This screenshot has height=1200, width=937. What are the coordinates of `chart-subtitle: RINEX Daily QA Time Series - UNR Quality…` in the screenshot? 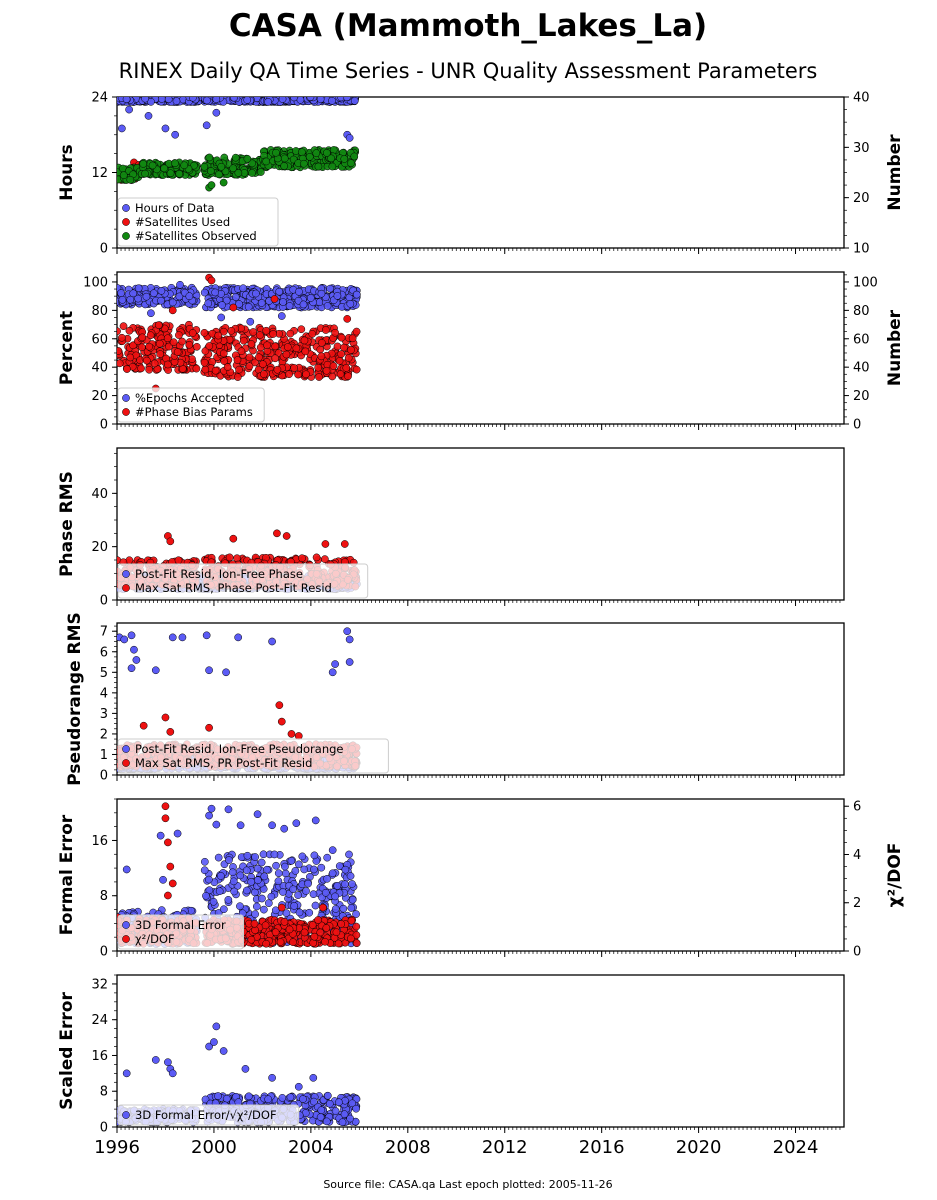 It's located at (468, 71).